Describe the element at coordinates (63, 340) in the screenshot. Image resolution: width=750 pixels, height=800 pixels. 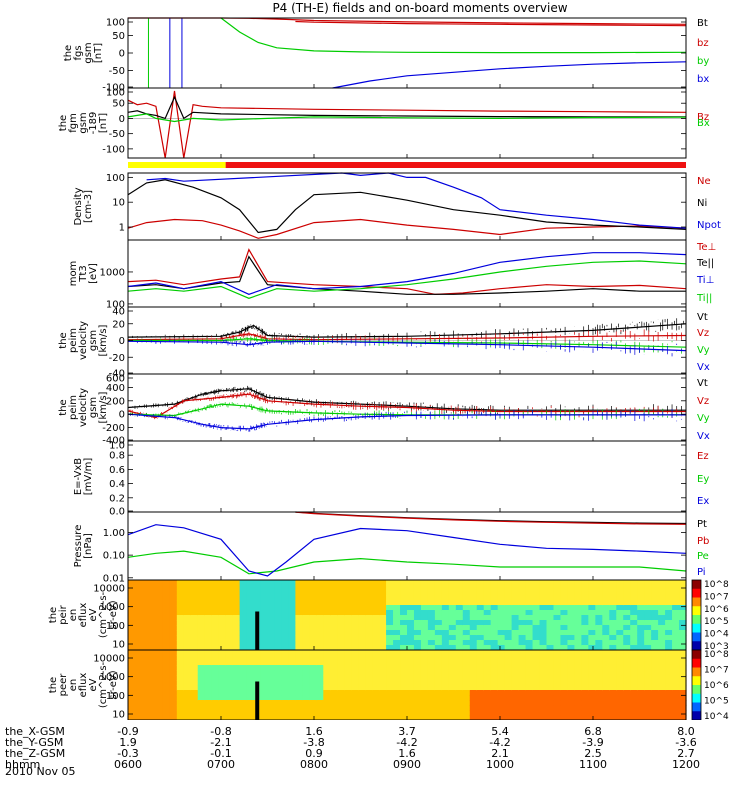
I see `y-axis-label: the` at that location.